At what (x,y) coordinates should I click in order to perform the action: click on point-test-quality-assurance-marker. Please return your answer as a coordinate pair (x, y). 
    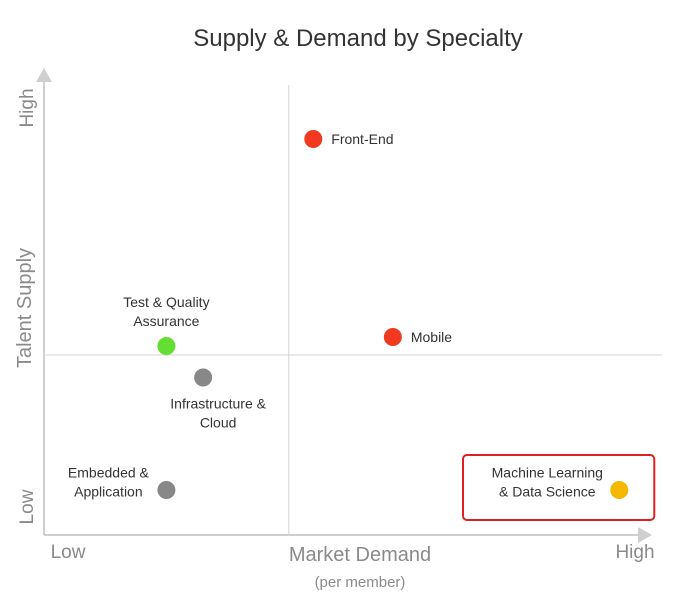
    Looking at the image, I should click on (166, 346).